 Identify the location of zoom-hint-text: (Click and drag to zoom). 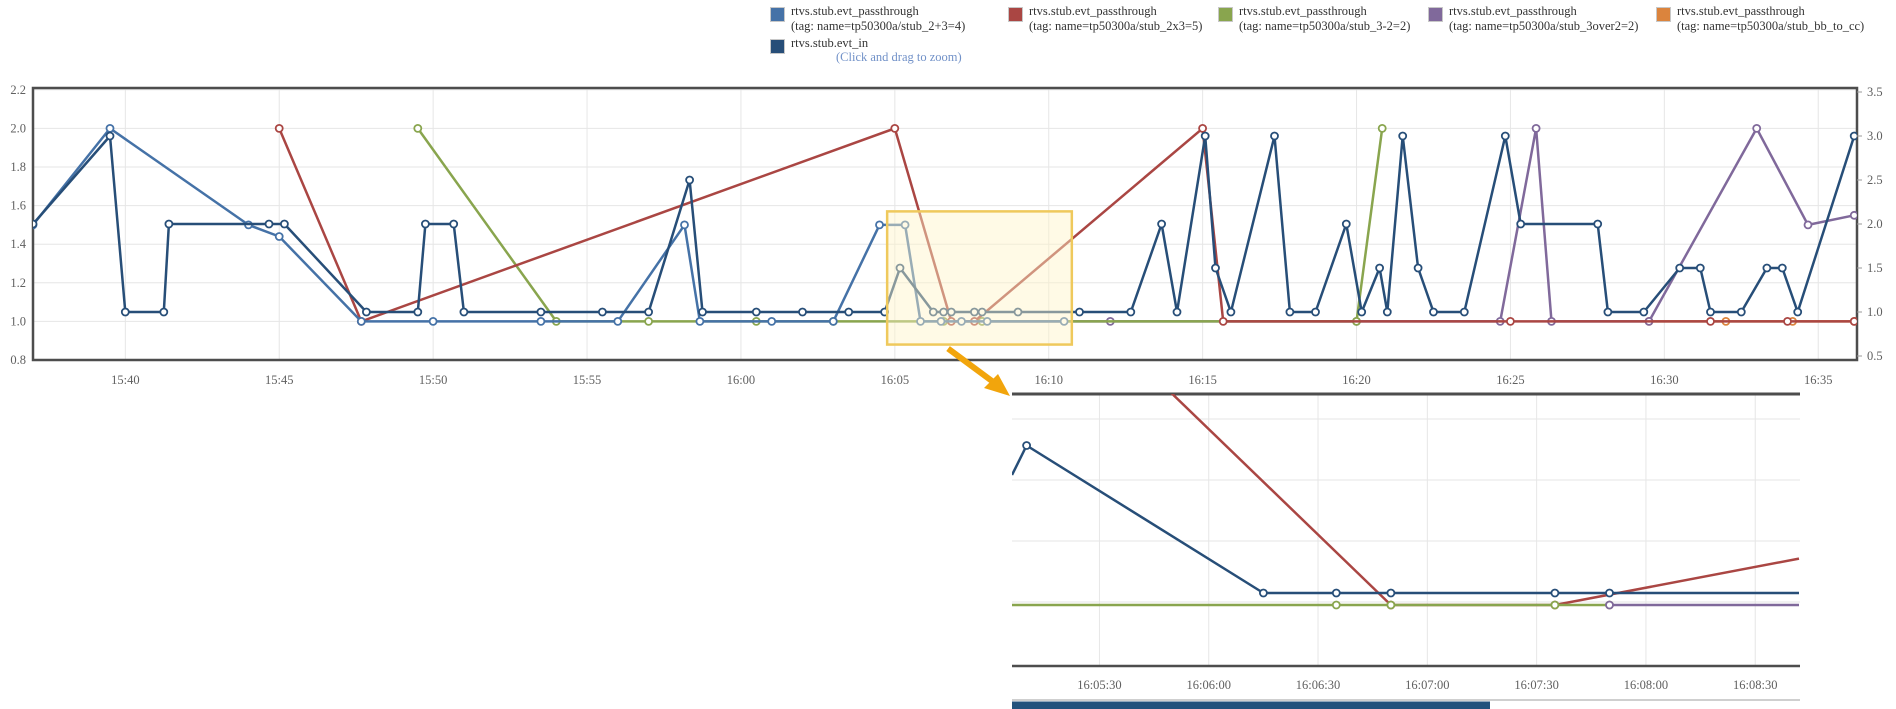
(899, 57).